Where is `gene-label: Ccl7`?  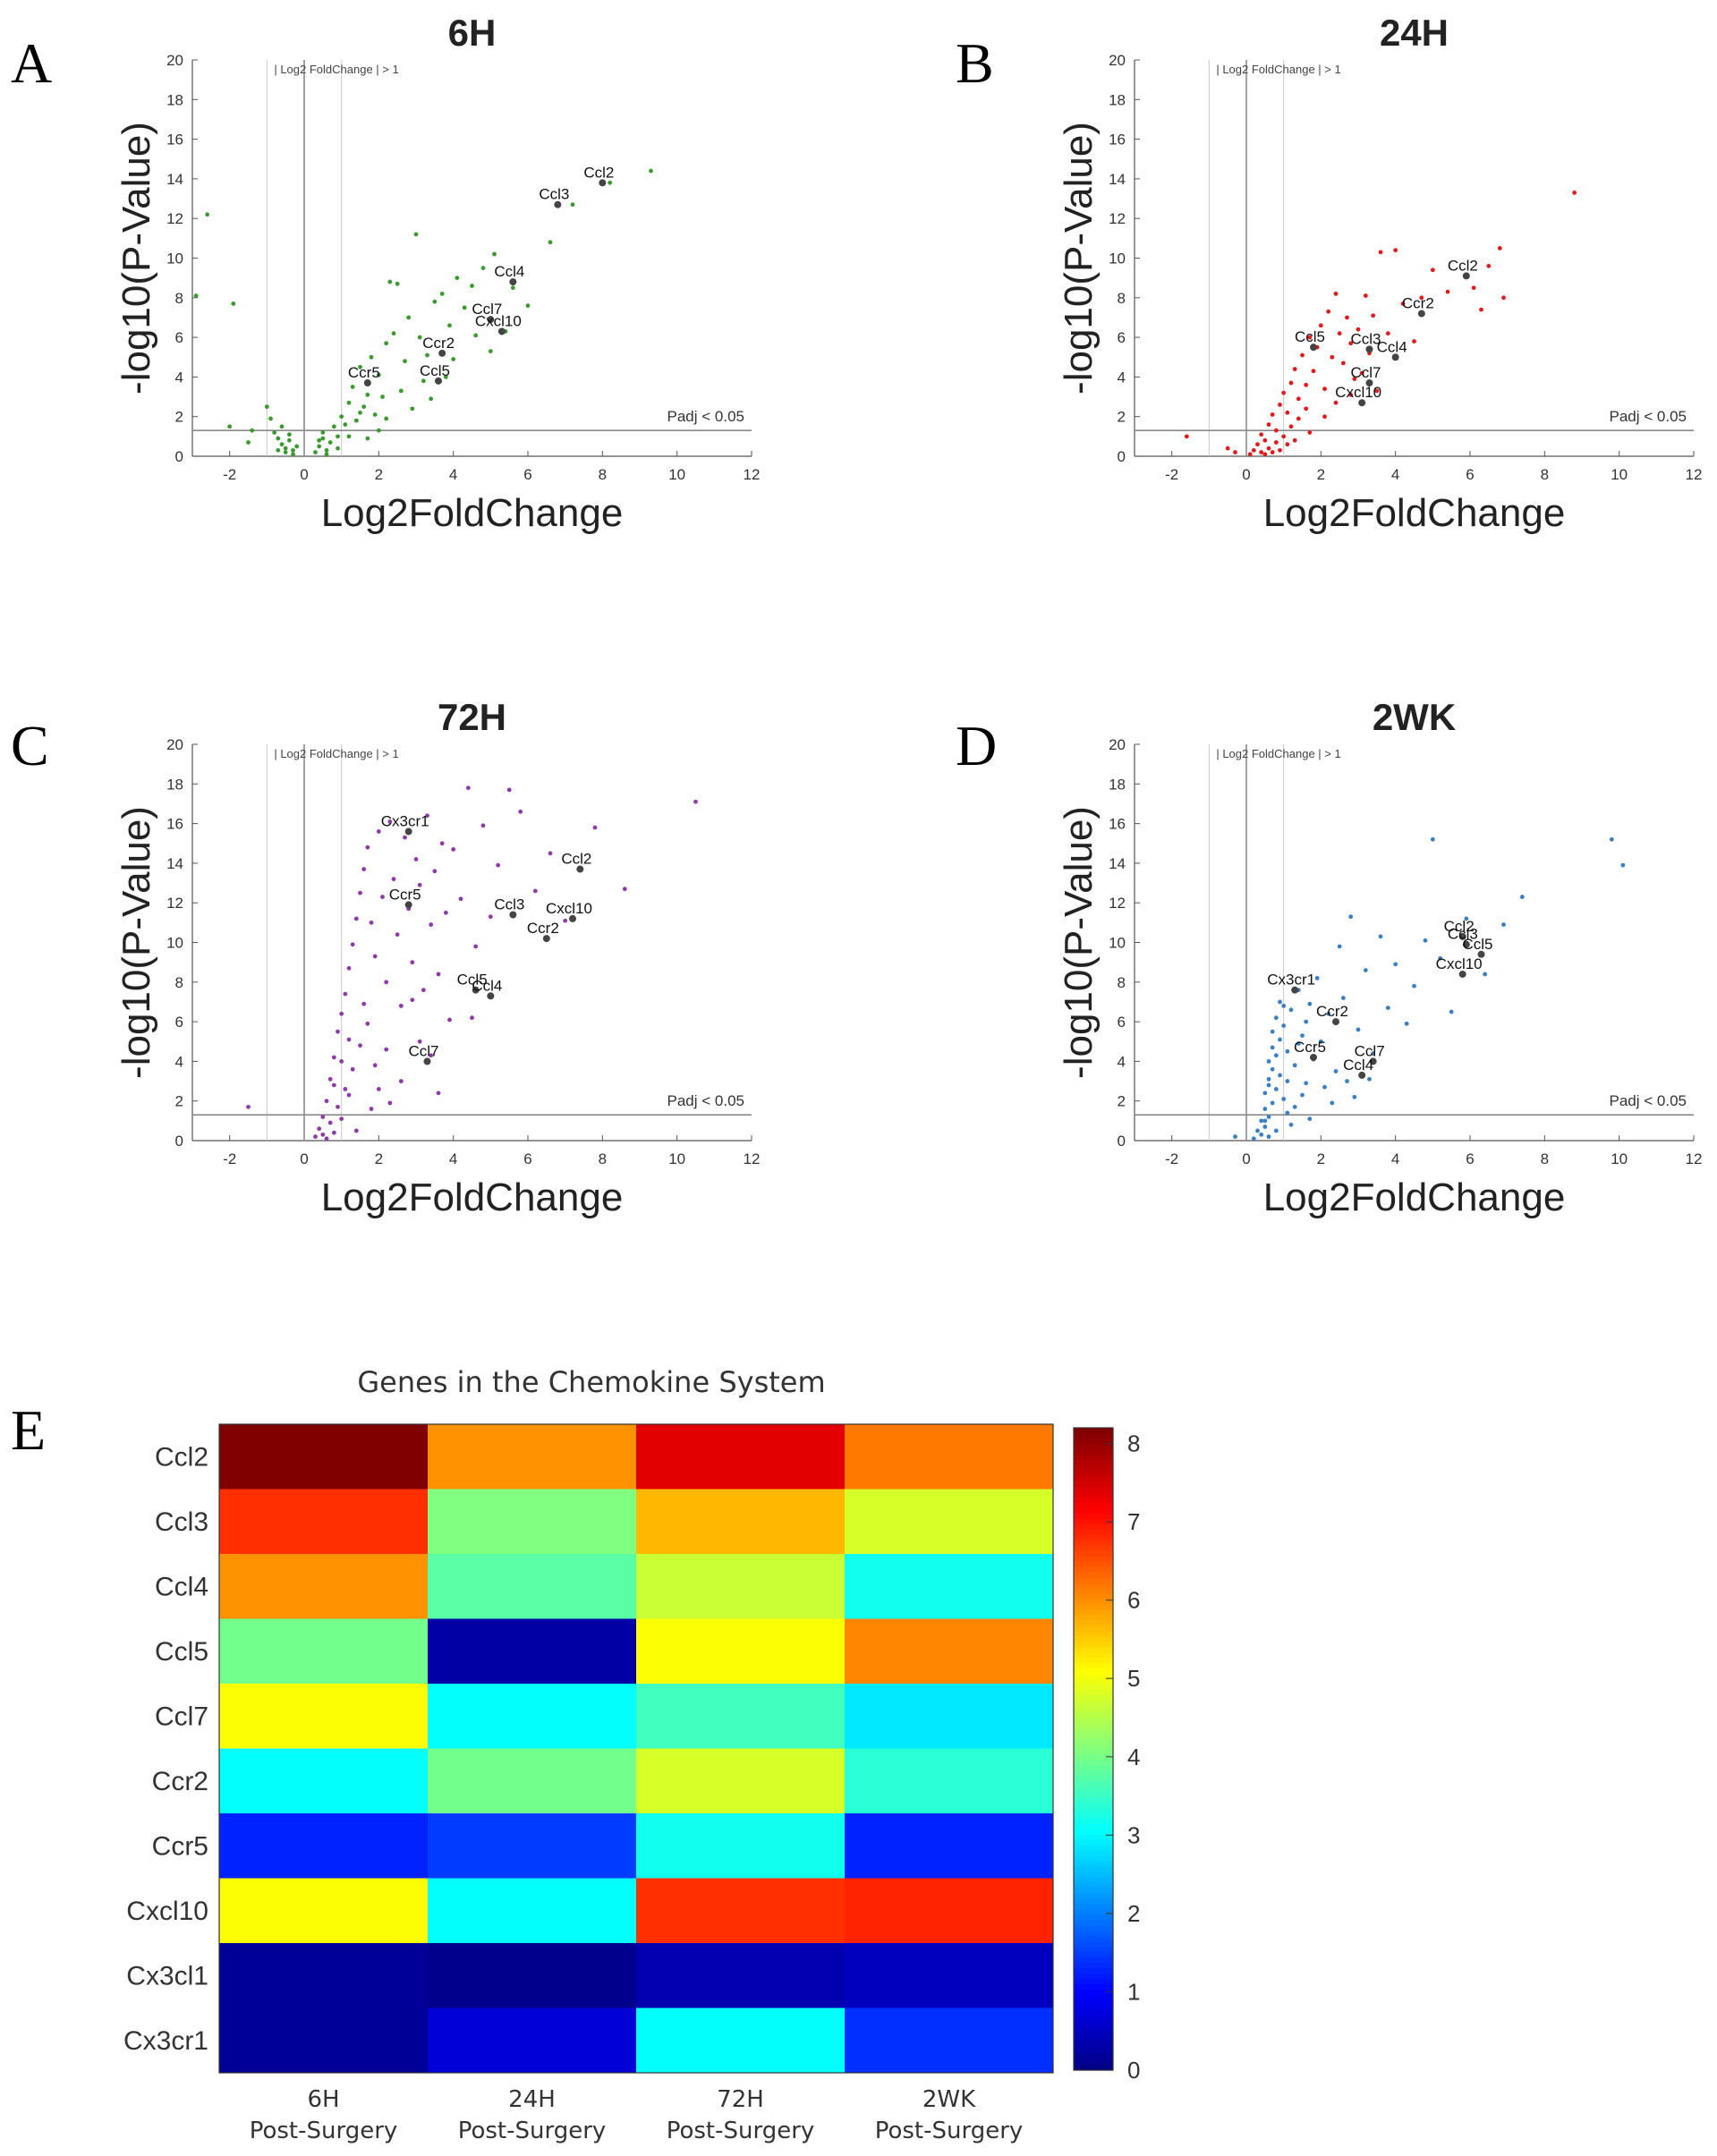
gene-label: Ccl7 is located at coordinates (423, 1051).